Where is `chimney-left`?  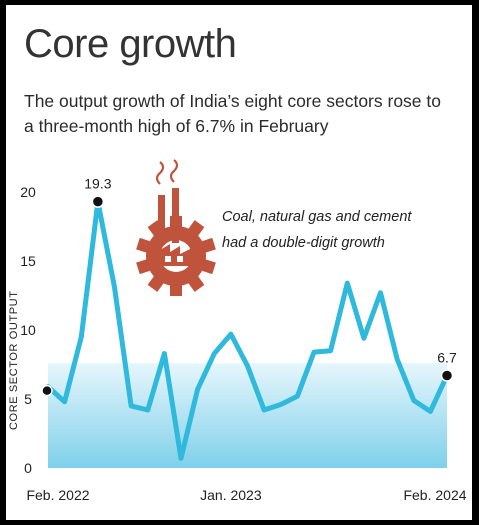
chimney-left is located at coordinates (161, 220).